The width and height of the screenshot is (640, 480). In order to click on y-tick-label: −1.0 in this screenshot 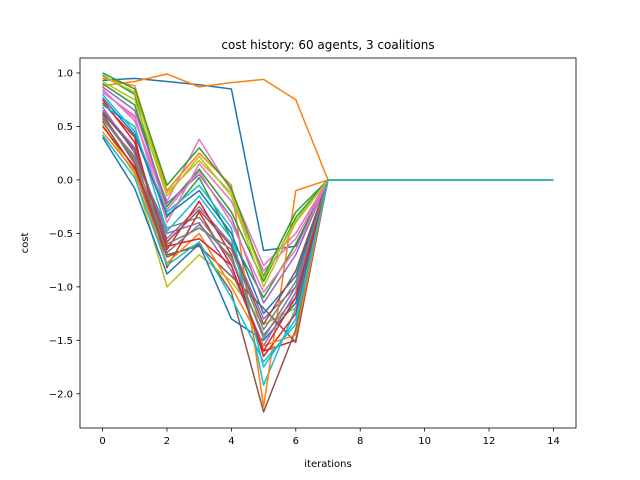, I will do `click(61, 287)`.